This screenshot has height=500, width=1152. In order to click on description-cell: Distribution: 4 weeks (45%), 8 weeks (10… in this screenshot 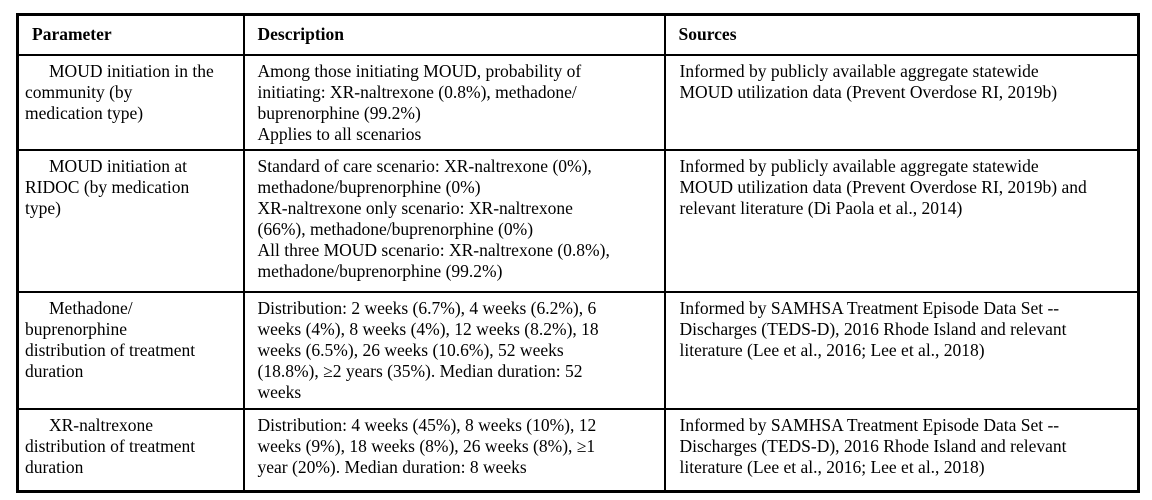, I will do `click(454, 450)`.